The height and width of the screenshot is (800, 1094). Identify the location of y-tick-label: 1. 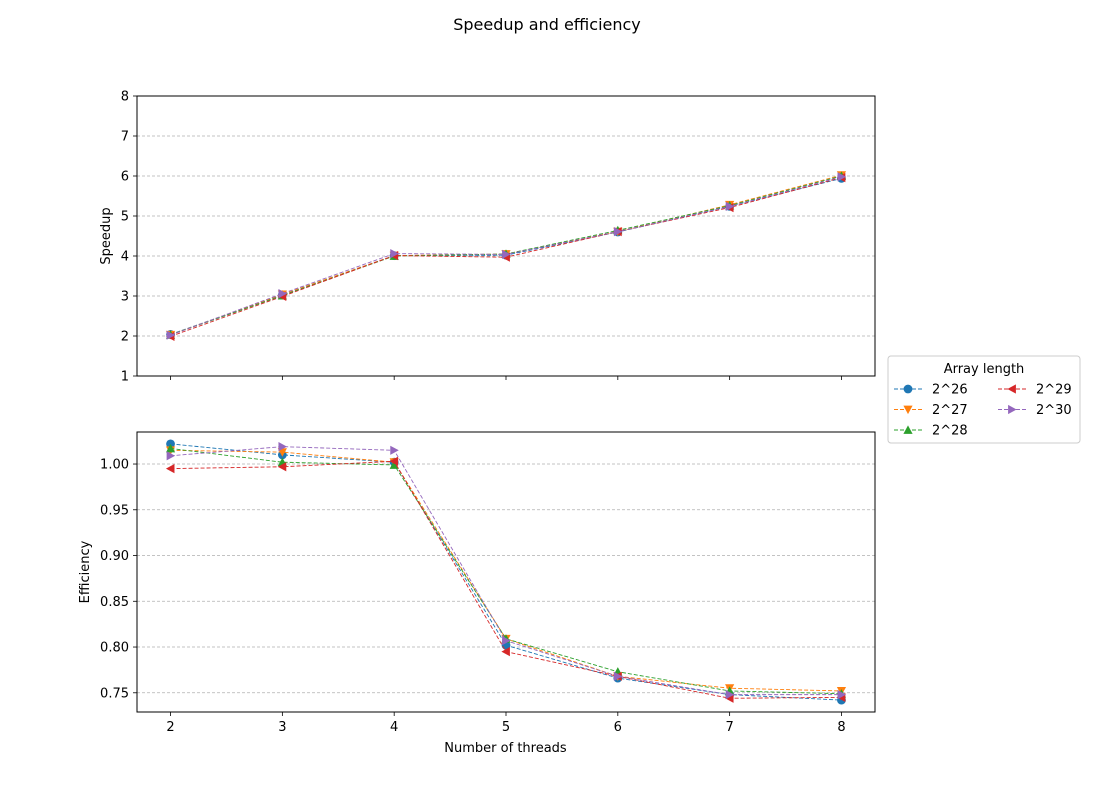
(125, 377).